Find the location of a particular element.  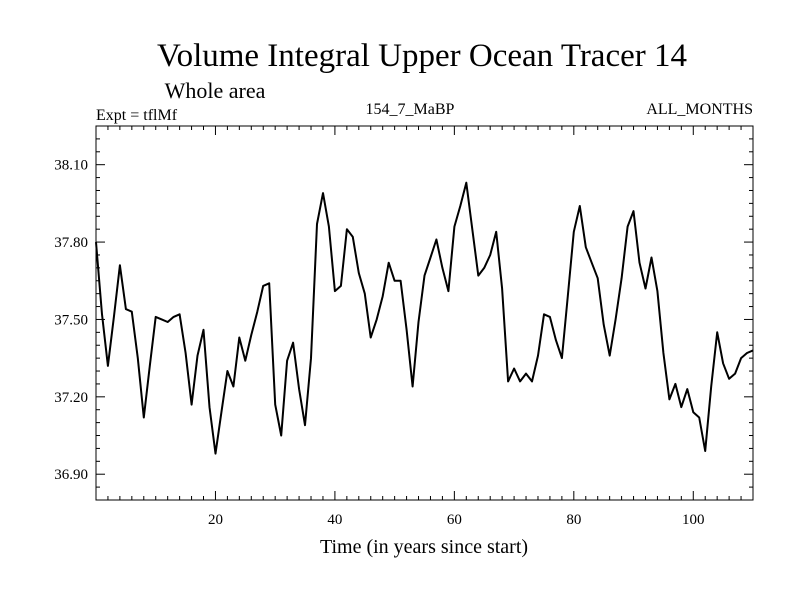

x-tick-label: 40 is located at coordinates (334, 520).